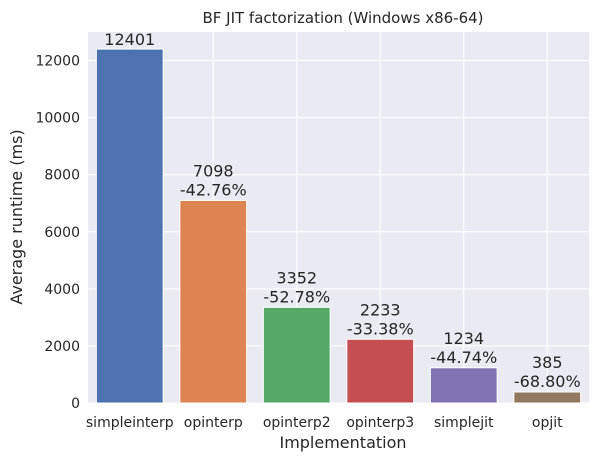  What do you see at coordinates (296, 277) in the screenshot?
I see `value-label: 3352` at bounding box center [296, 277].